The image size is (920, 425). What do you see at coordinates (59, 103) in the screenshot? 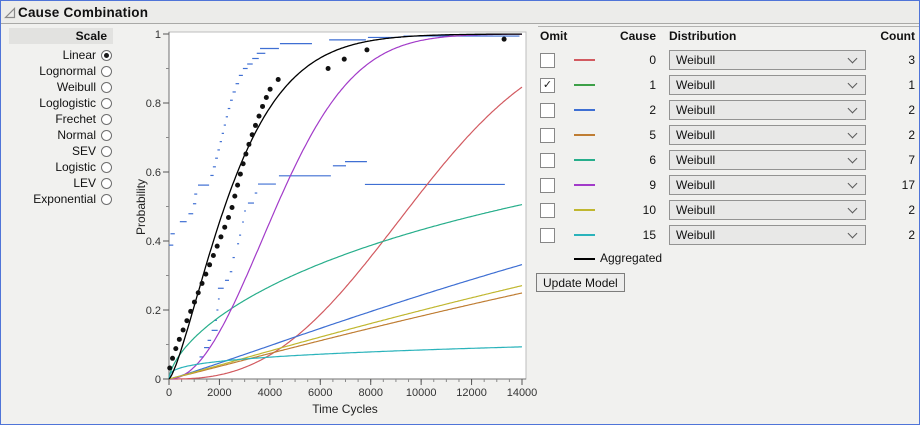
I see `scale-option-loglogistic: Loglogistic` at bounding box center [59, 103].